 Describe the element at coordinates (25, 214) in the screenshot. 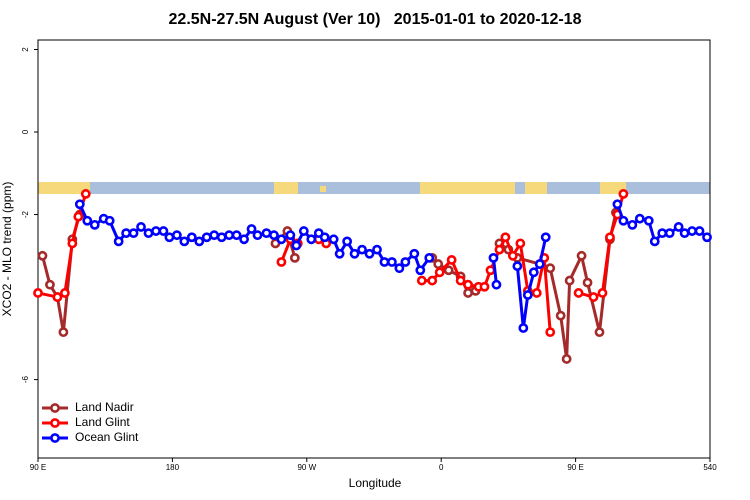

I see `y-tick-label: -2` at that location.